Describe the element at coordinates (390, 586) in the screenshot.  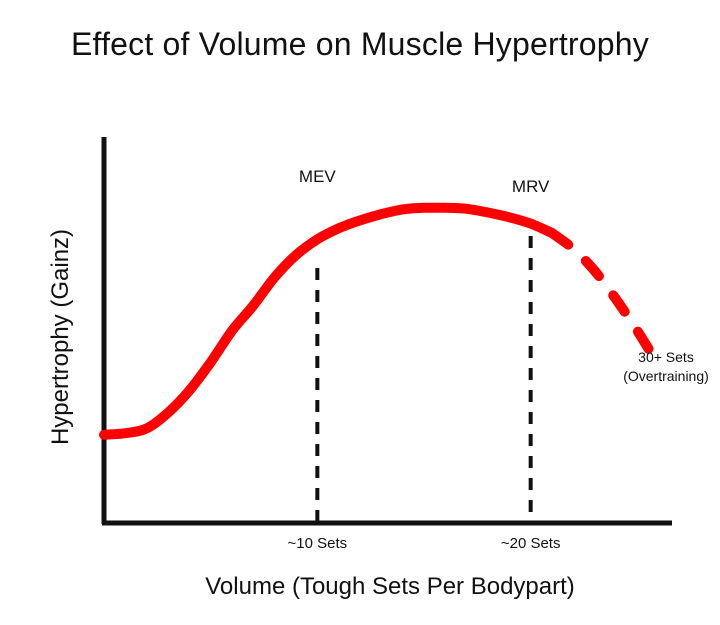
I see `x-axis-label: Volume (Tough Sets Per Bodypart)` at that location.